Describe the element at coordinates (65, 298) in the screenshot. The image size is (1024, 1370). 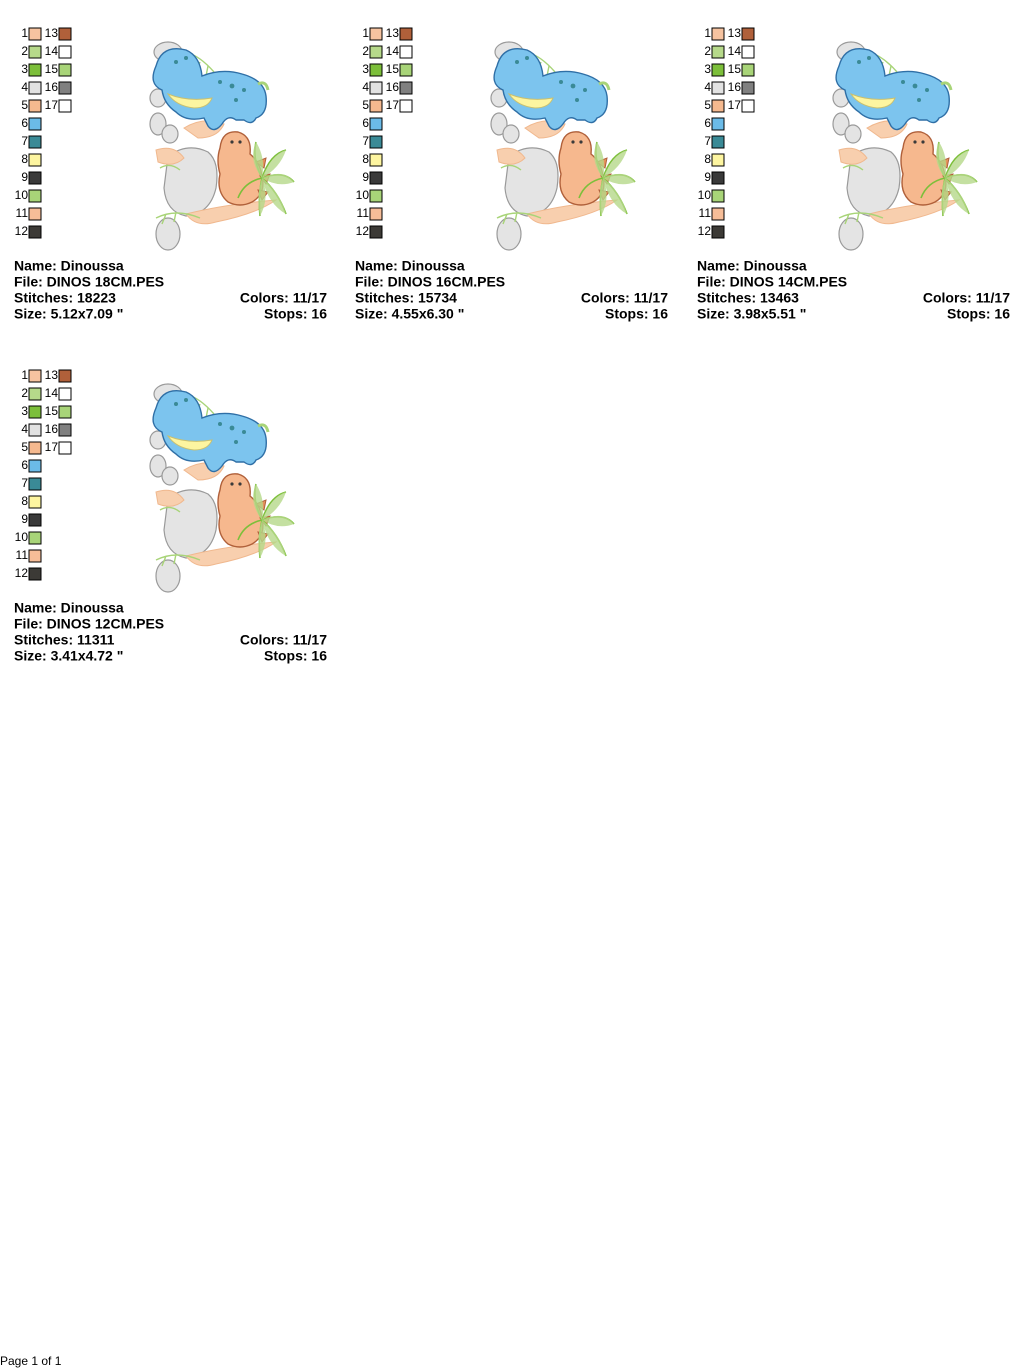
I see `design-stitches: Stitches: 18223` at that location.